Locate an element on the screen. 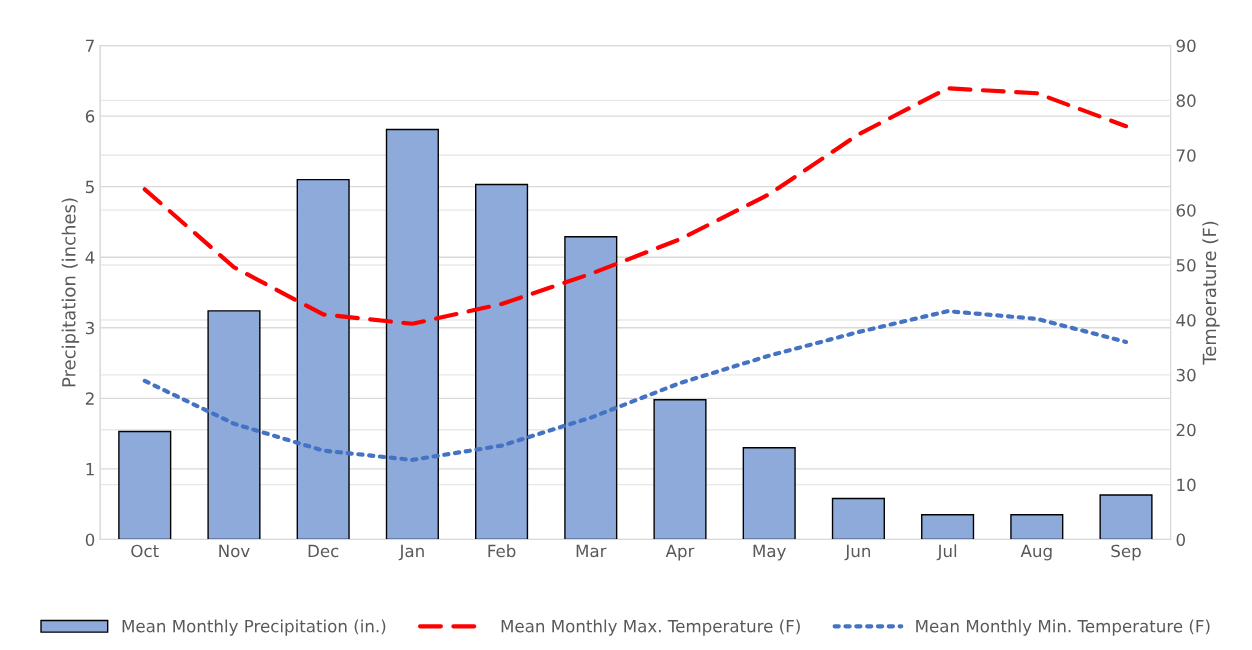  x-tick-label: Jan is located at coordinates (411, 552).